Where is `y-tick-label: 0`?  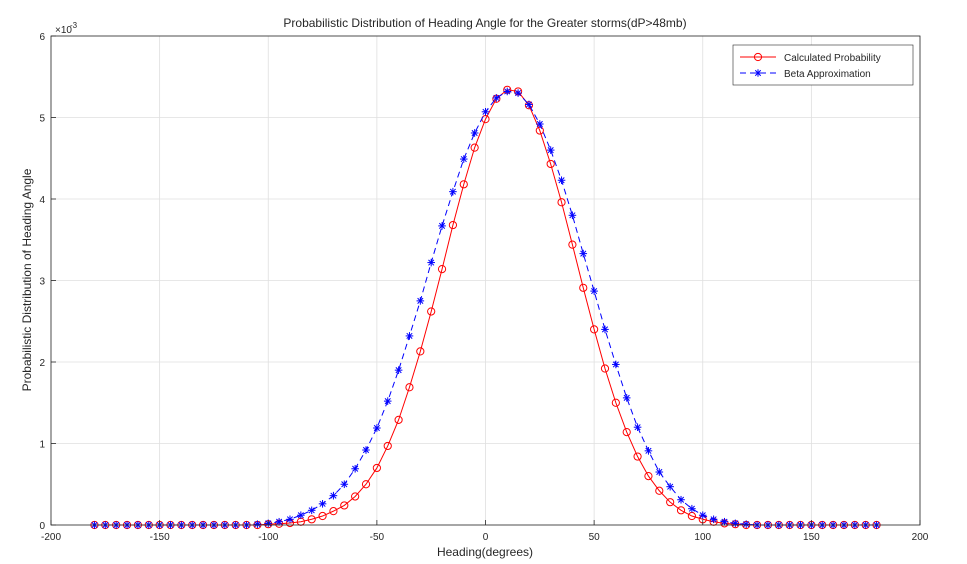 y-tick-label: 0 is located at coordinates (42, 526).